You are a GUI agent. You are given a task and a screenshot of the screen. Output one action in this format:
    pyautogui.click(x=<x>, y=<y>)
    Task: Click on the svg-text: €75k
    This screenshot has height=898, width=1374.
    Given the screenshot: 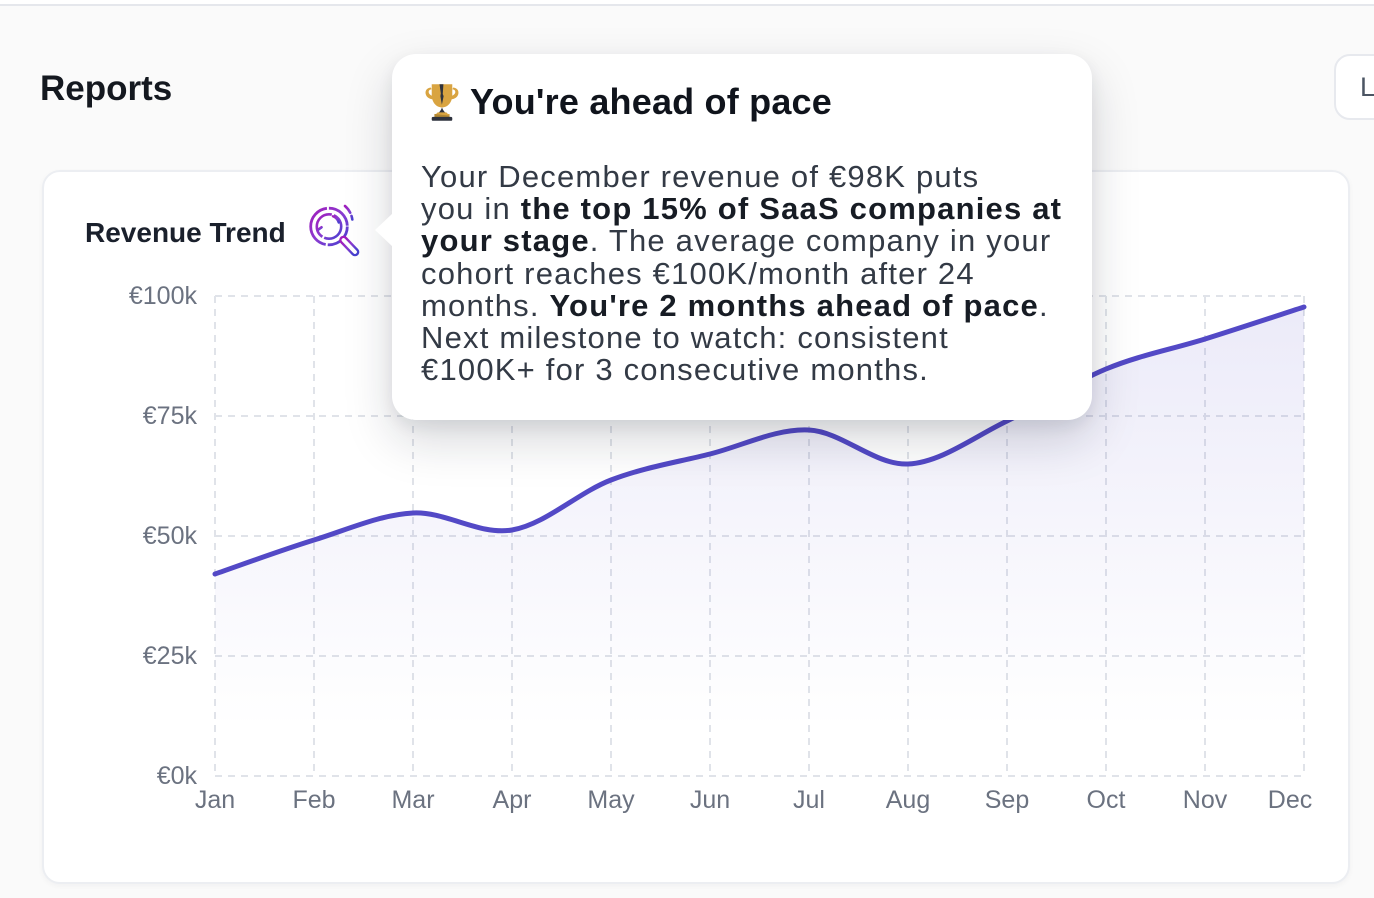 What is the action you would take?
    pyautogui.click(x=170, y=416)
    